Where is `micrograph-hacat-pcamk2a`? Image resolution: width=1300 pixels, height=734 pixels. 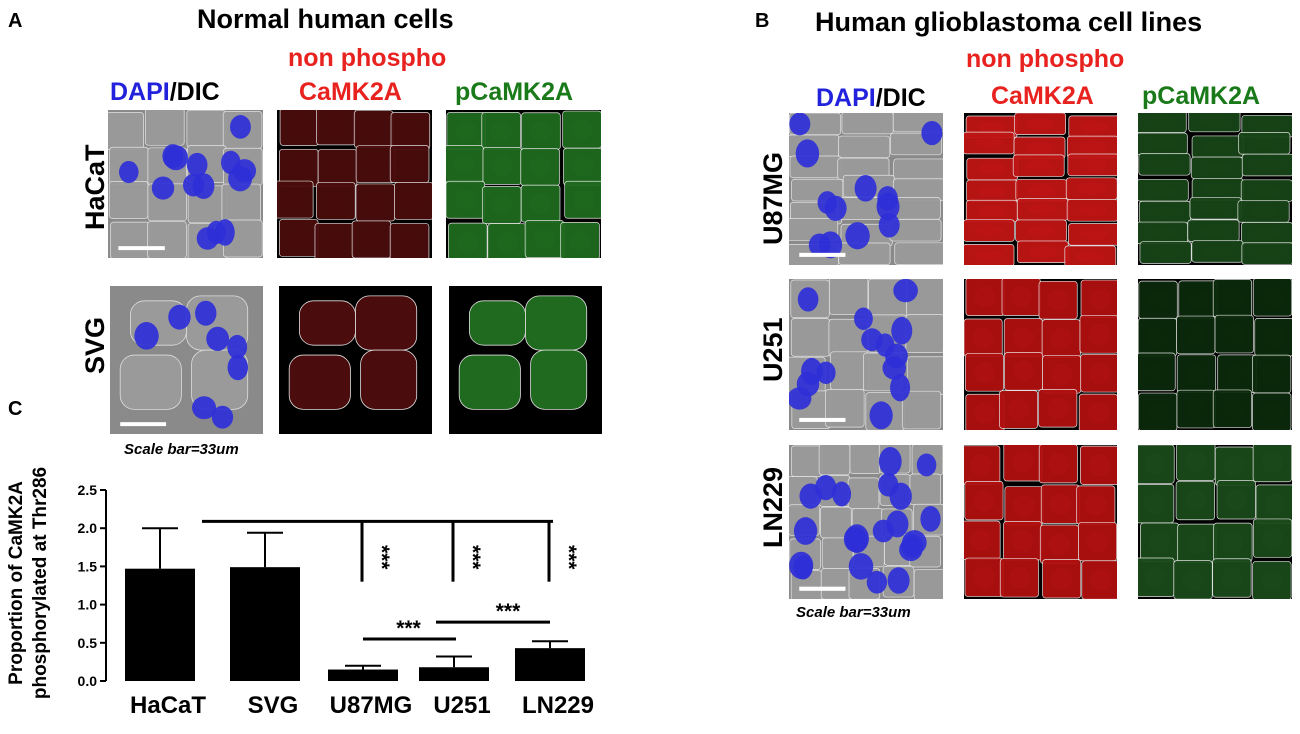
micrograph-hacat-pcamk2a is located at coordinates (523, 184).